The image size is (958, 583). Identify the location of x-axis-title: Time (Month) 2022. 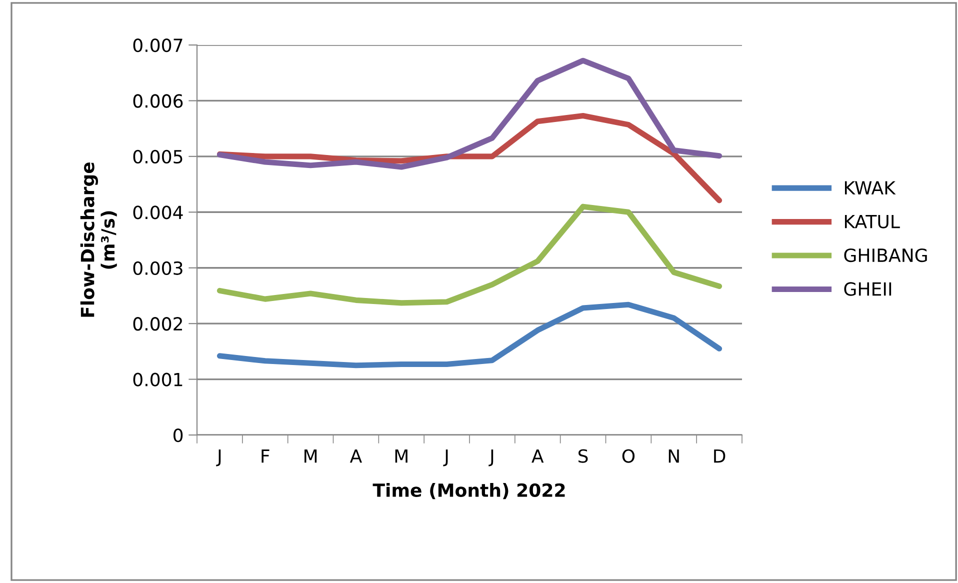
(468, 491).